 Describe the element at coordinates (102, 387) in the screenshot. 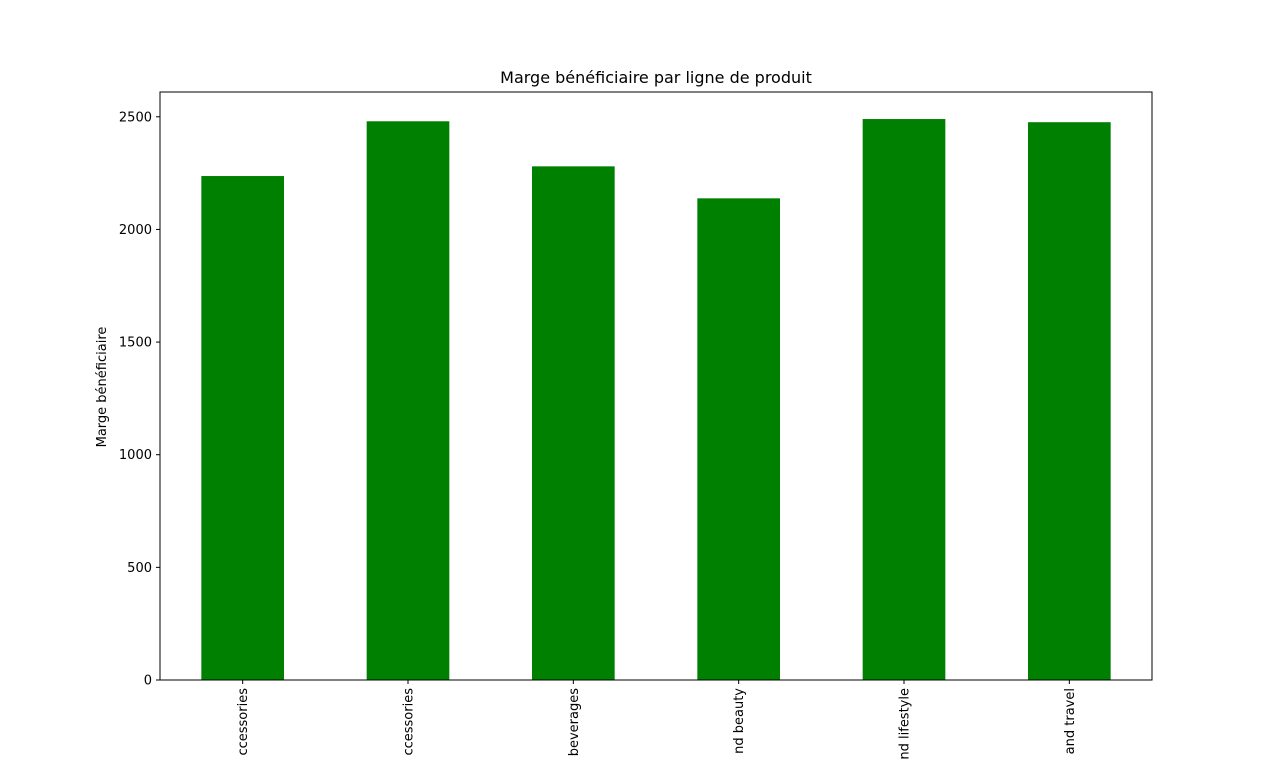

I see `y-axis-label: Marge bénéficiaire` at that location.